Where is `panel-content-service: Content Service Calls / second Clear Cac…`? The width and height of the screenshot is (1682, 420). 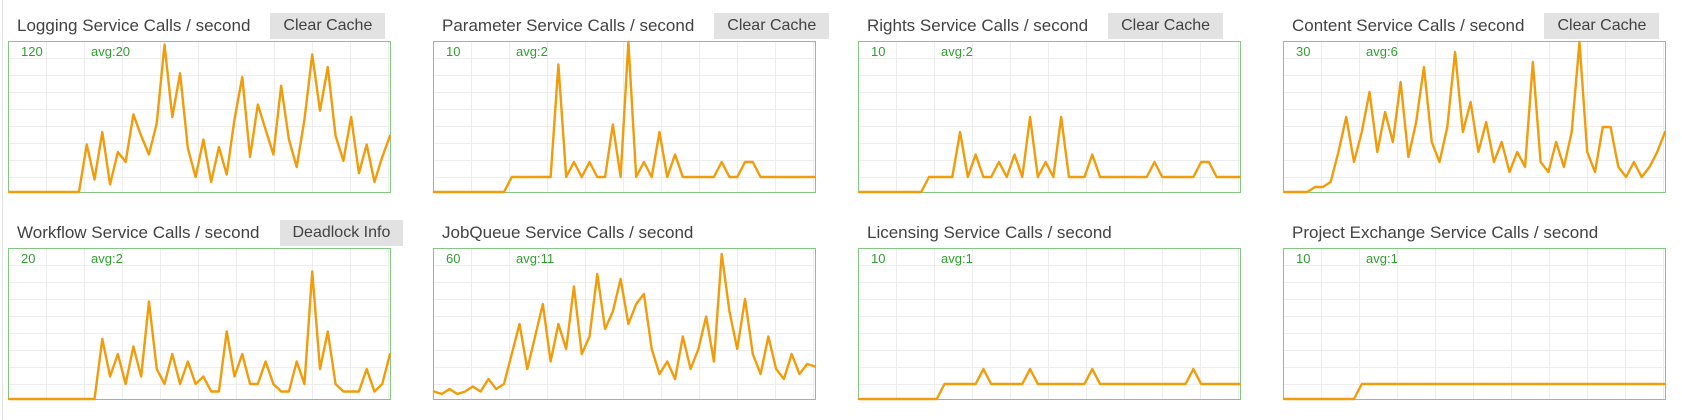 panel-content-service: Content Service Calls / second Clear Cac… is located at coordinates (1474, 101).